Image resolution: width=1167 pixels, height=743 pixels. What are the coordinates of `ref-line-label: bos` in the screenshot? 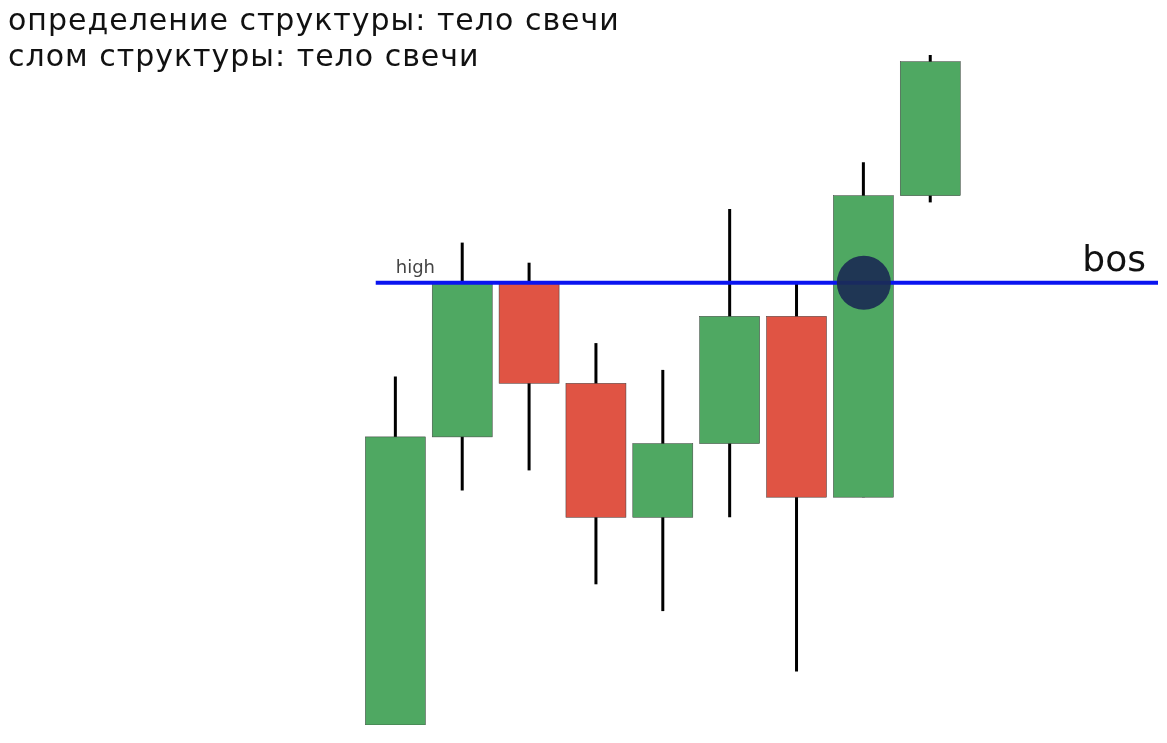 It's located at (1114, 258).